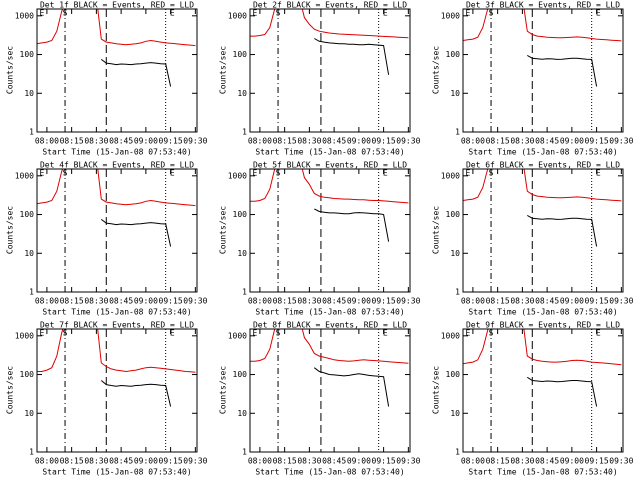  What do you see at coordinates (117, 325) in the screenshot?
I see `chart-title: Det 7f BLACK = Events, RED = LLD` at bounding box center [117, 325].